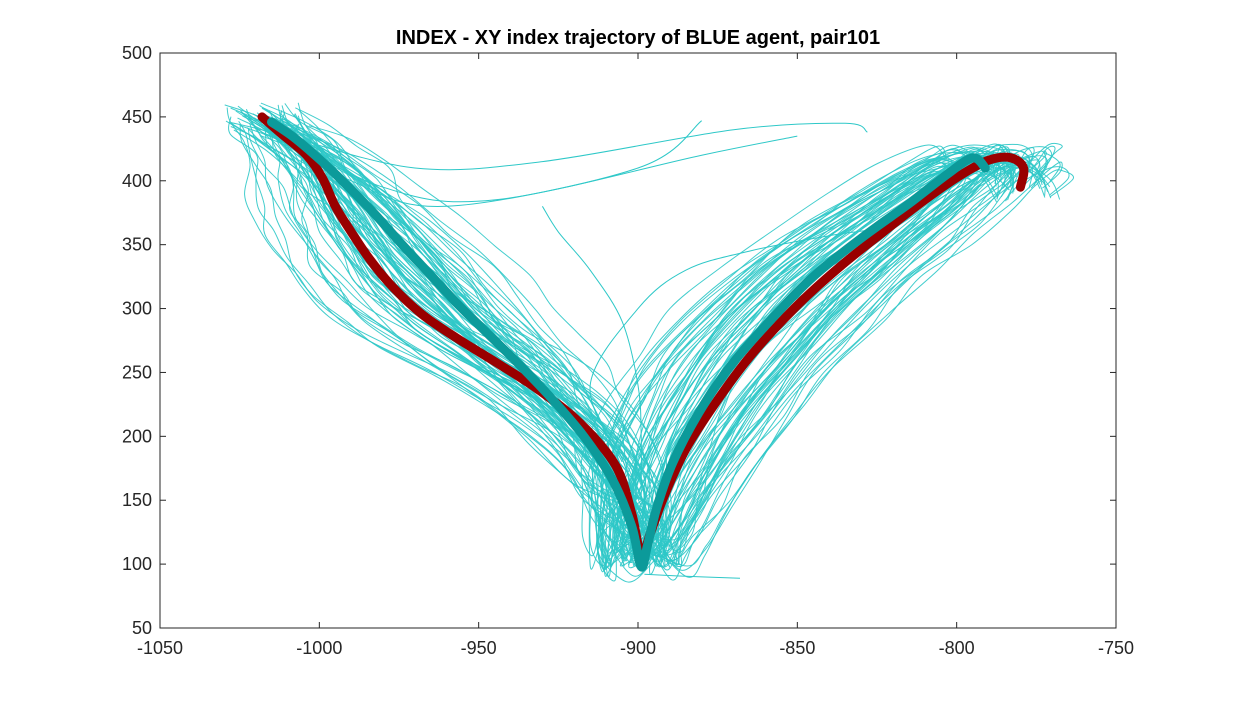 This screenshot has width=1234, height=711. Describe the element at coordinates (137, 53) in the screenshot. I see `y-tick-label: 500` at that location.